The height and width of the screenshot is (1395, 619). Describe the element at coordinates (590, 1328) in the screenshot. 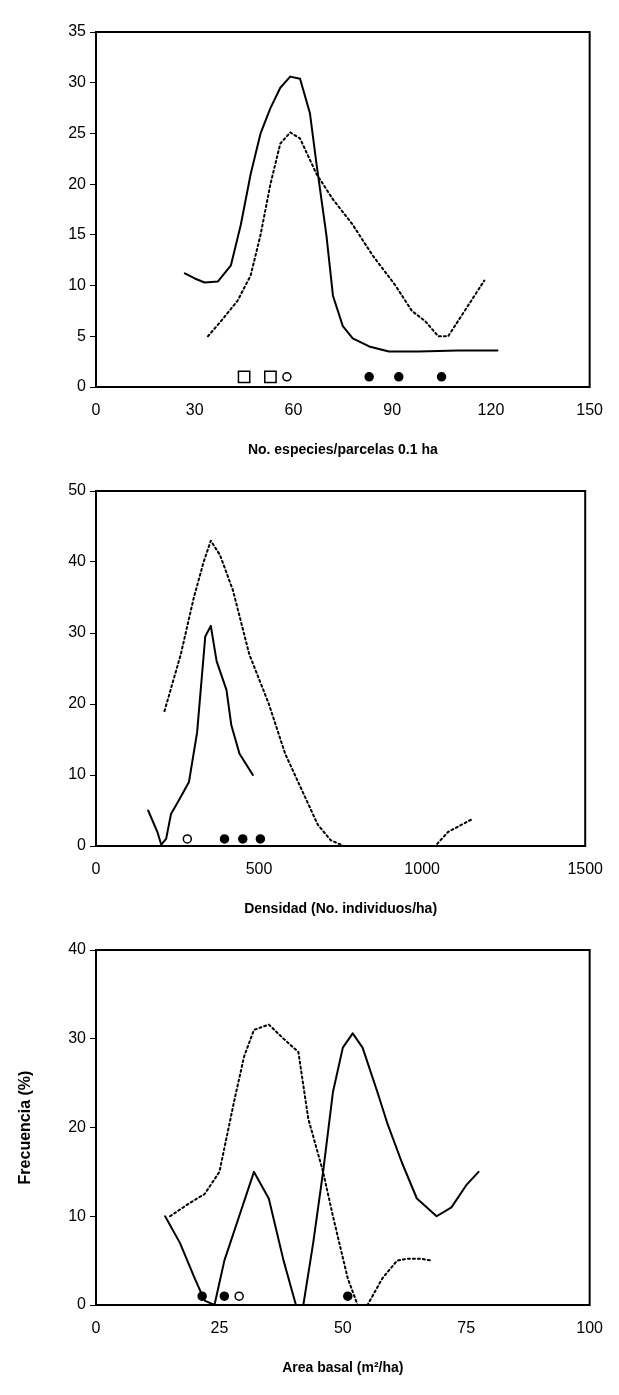

I see `x-tick-label: 100` at that location.